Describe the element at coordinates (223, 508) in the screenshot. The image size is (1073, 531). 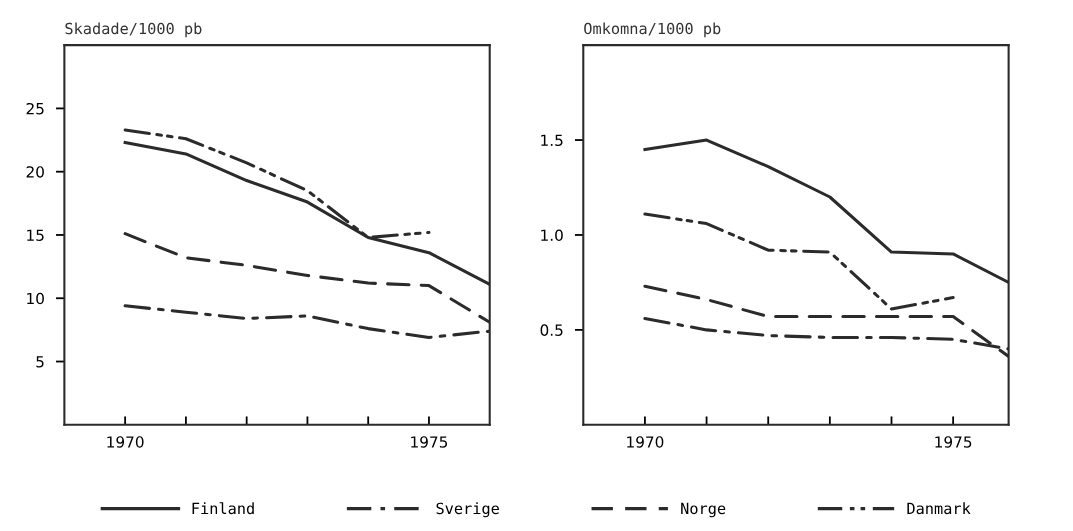
I see `legend-label: Finland` at that location.